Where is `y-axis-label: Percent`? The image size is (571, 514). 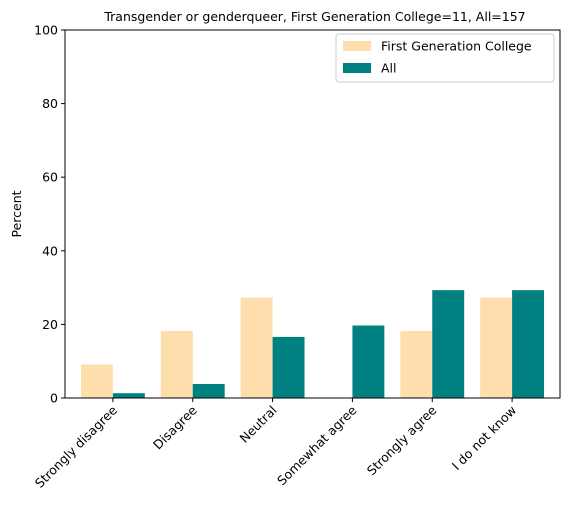 y-axis-label: Percent is located at coordinates (16, 213).